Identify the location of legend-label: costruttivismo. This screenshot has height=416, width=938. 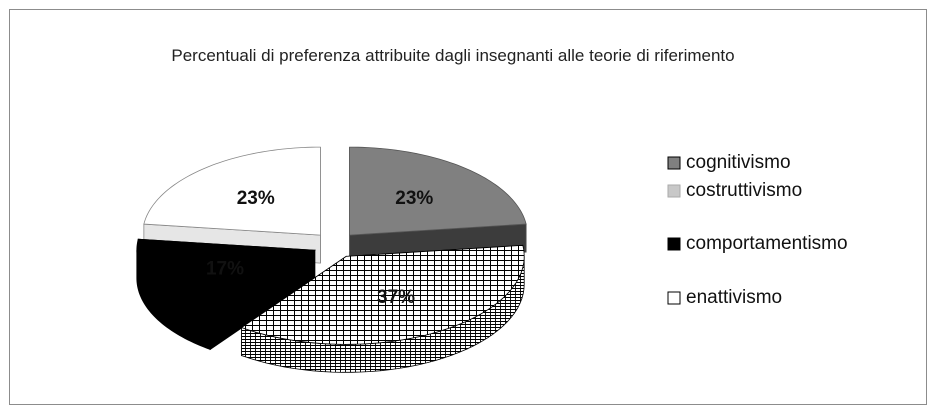
(744, 190).